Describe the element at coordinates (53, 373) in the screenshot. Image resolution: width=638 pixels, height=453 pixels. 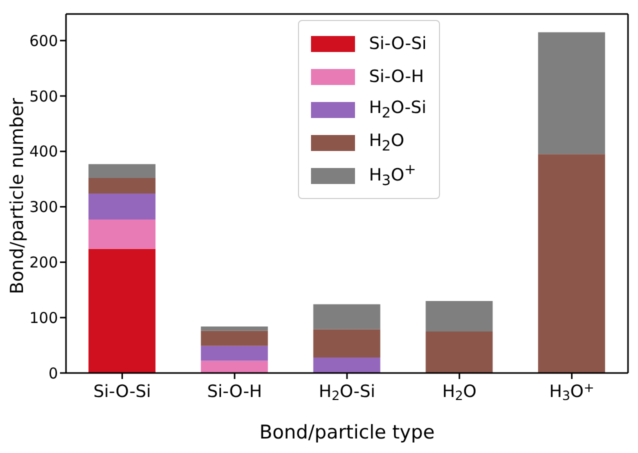
I see `y-tick-label: 0` at that location.